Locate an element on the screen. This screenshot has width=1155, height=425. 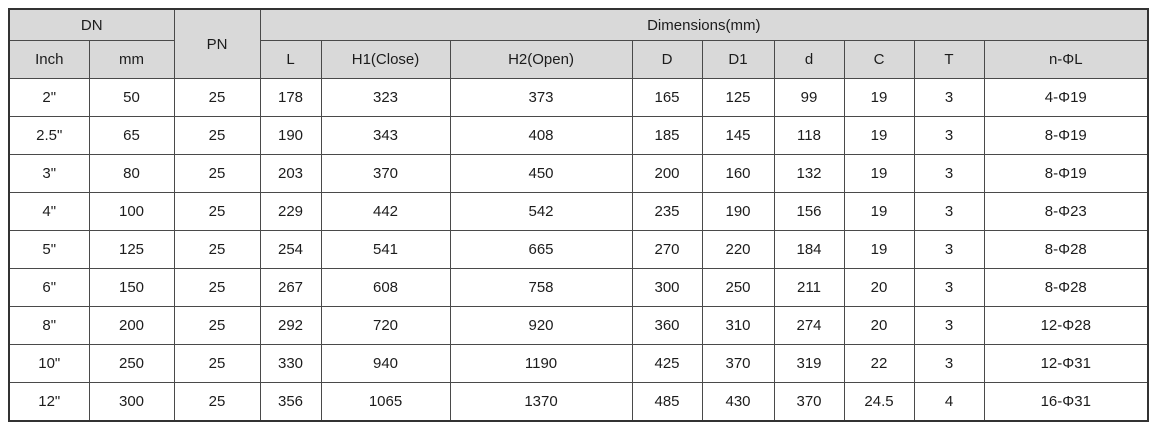
table-cell: 274 is located at coordinates (809, 325).